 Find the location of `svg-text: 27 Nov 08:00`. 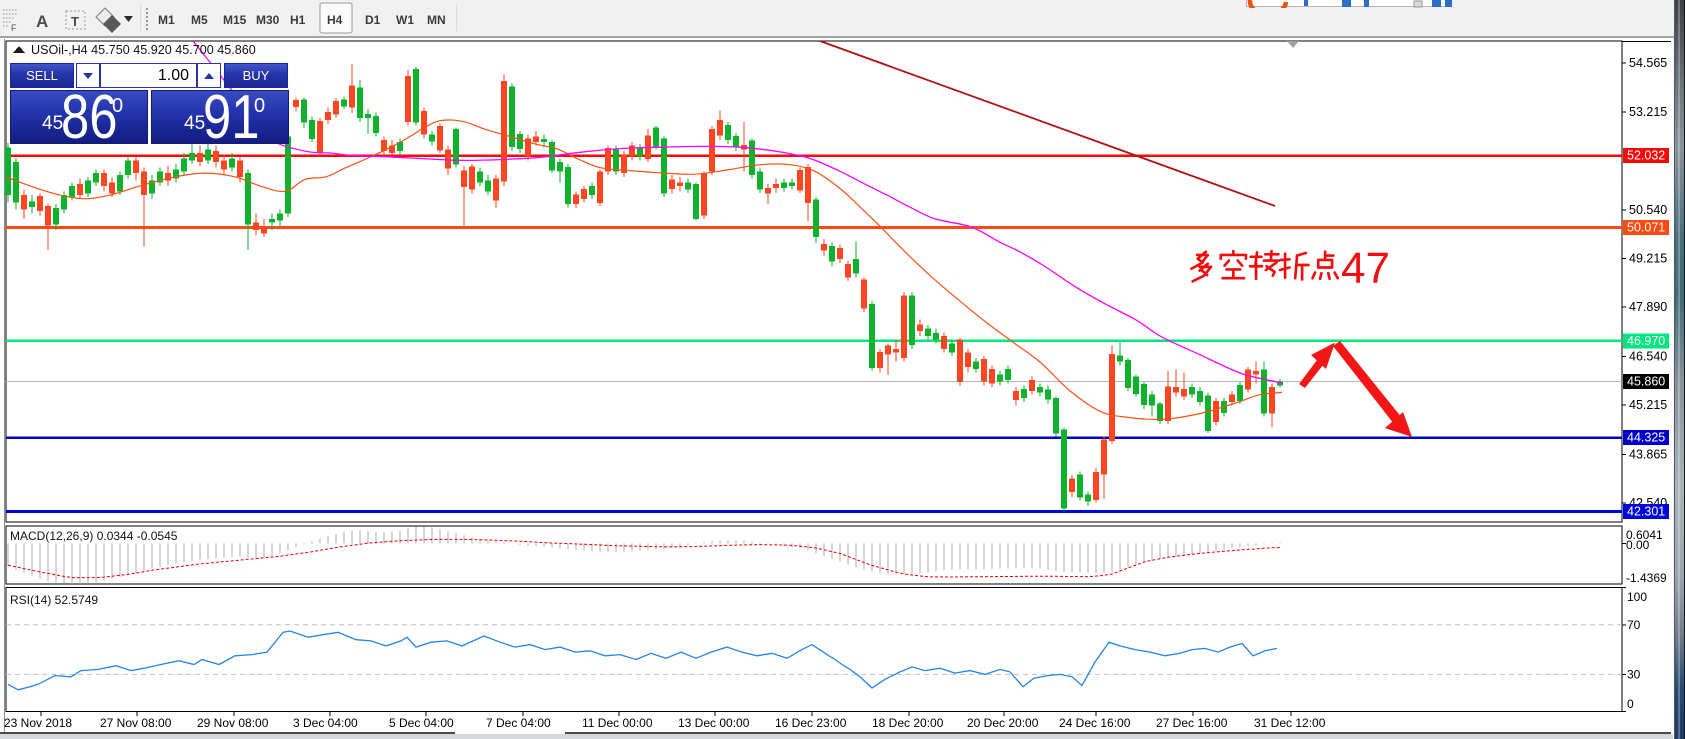

svg-text: 27 Nov 08:00 is located at coordinates (136, 723).